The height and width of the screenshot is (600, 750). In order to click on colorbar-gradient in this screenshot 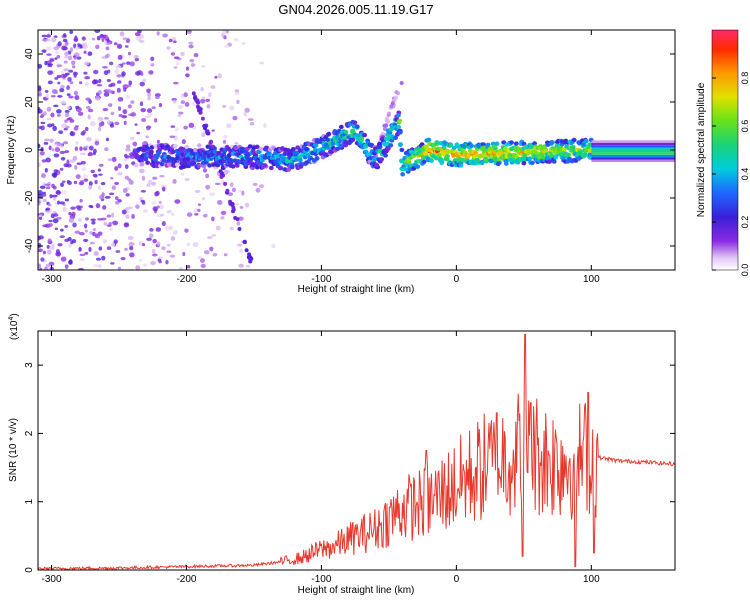, I will do `click(725, 150)`.